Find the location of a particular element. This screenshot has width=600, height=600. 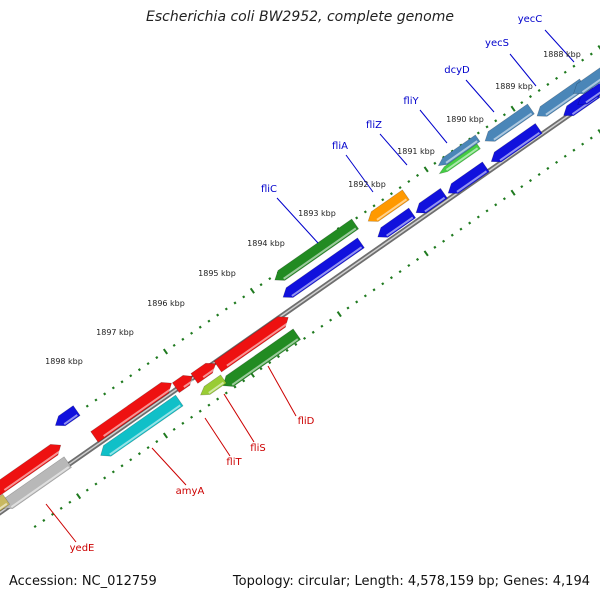

gene-fliA is located at coordinates (388, 205).